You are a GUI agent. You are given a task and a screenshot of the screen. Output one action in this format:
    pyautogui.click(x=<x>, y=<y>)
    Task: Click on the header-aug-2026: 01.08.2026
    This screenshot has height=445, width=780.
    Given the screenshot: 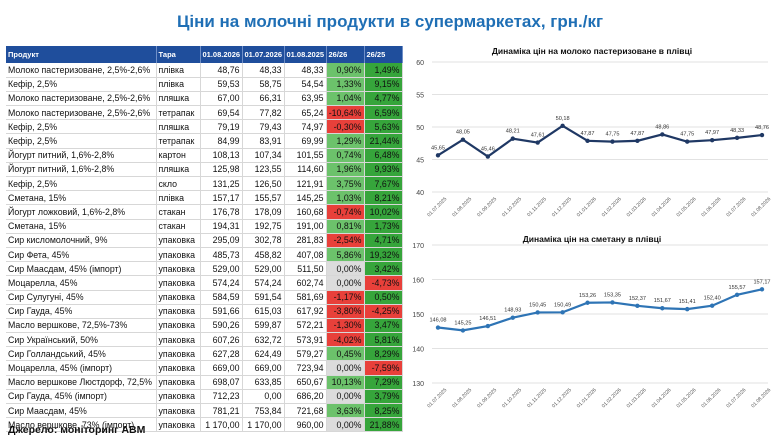 What is the action you would take?
    pyautogui.click(x=221, y=54)
    